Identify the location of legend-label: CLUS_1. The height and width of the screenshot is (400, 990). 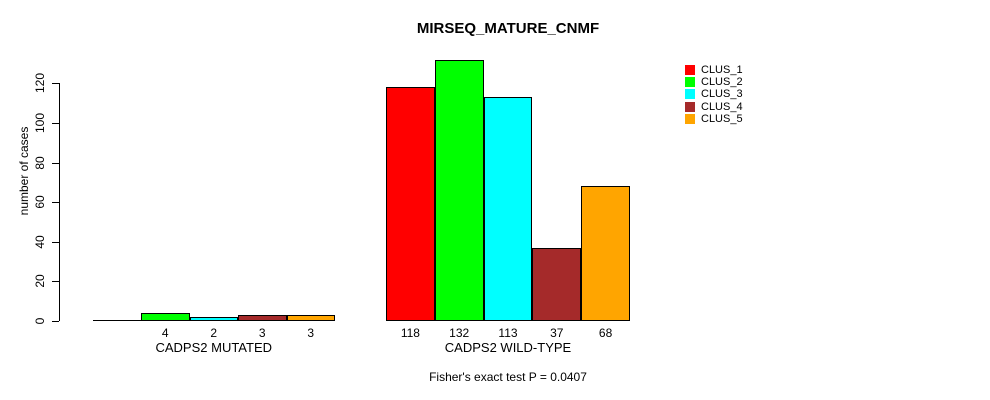
(722, 70).